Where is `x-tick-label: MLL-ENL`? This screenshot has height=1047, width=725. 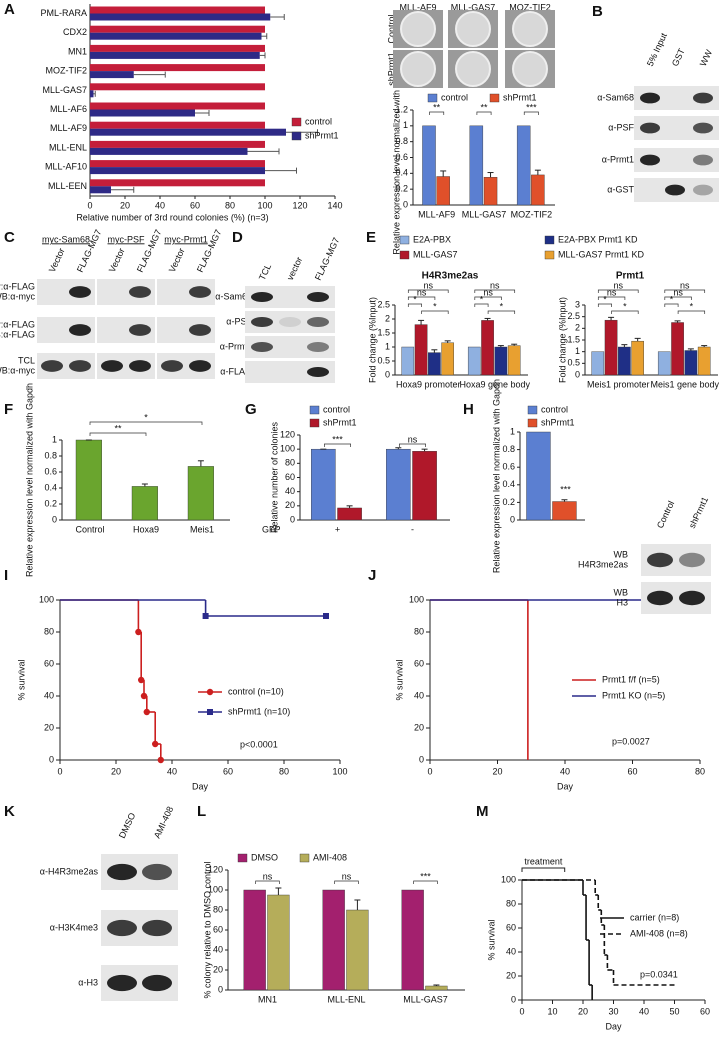 x-tick-label: MLL-ENL is located at coordinates (346, 999).